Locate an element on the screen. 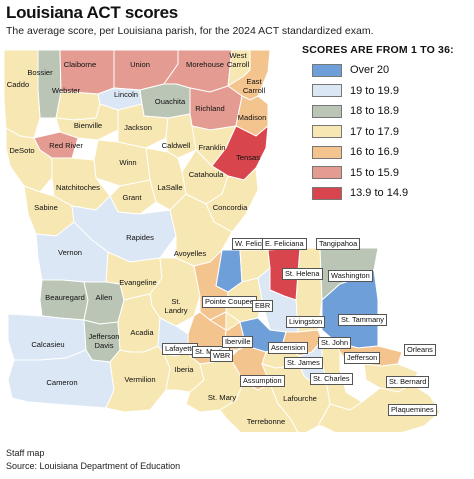 The image size is (474, 479). parish-label: Catahoula is located at coordinates (206, 174).